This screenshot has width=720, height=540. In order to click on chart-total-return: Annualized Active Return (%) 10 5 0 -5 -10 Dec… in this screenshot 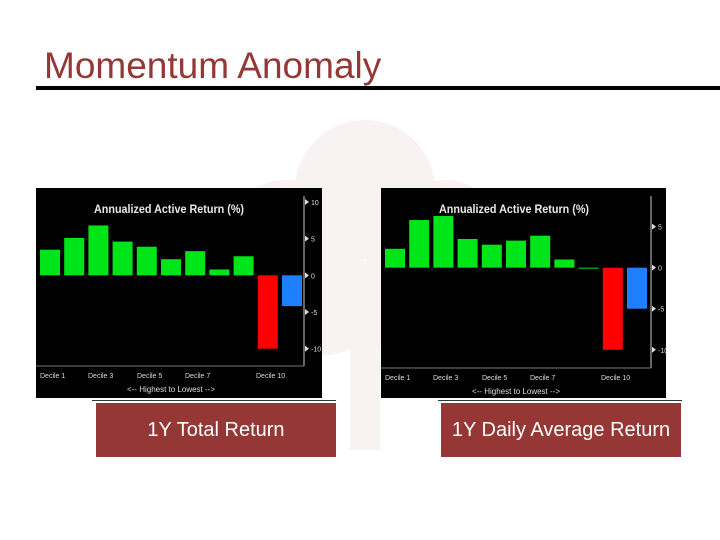, I will do `click(178, 295)`.